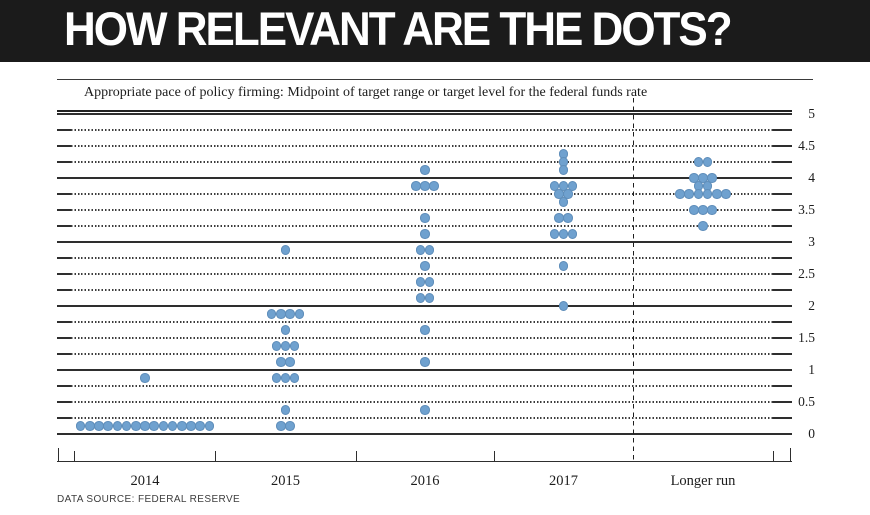  Describe the element at coordinates (811, 241) in the screenshot. I see `y-tick-label: 3` at that location.